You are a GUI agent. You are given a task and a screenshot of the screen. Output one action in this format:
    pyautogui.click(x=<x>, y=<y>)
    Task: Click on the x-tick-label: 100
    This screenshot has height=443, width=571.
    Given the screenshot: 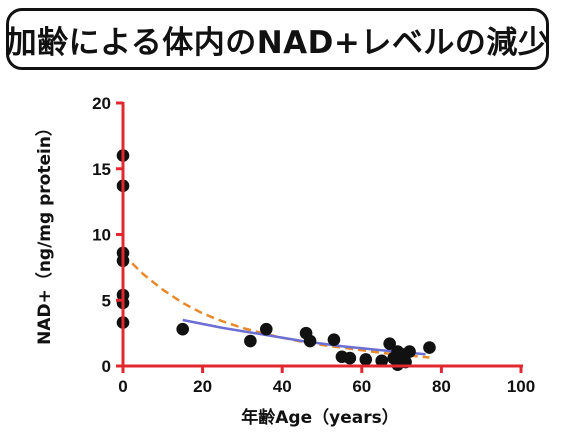 What is the action you would take?
    pyautogui.click(x=521, y=386)
    